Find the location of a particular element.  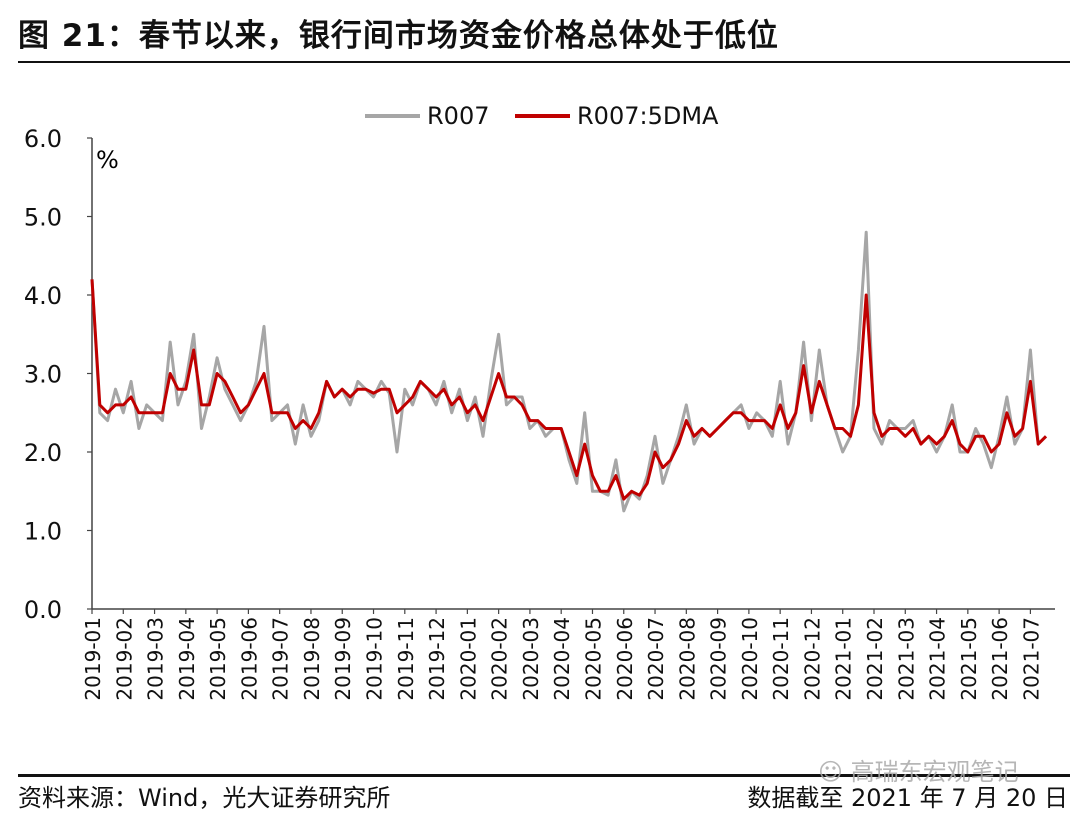

x-tick-label: 2020-11 is located at coordinates (781, 659).